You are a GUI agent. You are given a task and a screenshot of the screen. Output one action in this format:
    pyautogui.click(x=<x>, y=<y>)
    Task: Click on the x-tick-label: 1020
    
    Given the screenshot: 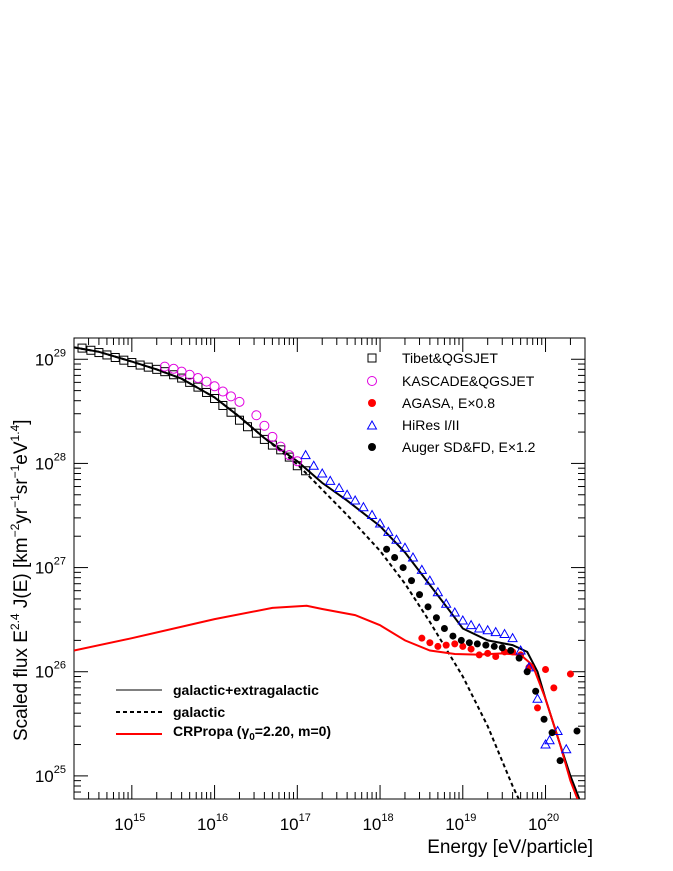 What is the action you would take?
    pyautogui.click(x=543, y=823)
    